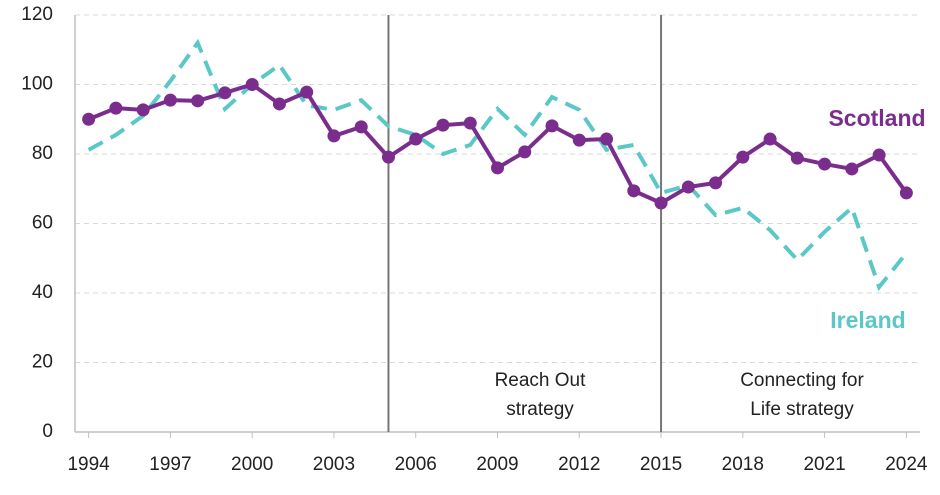 The width and height of the screenshot is (940, 495). What do you see at coordinates (541, 380) in the screenshot?
I see `annotation: Reach Out` at bounding box center [541, 380].